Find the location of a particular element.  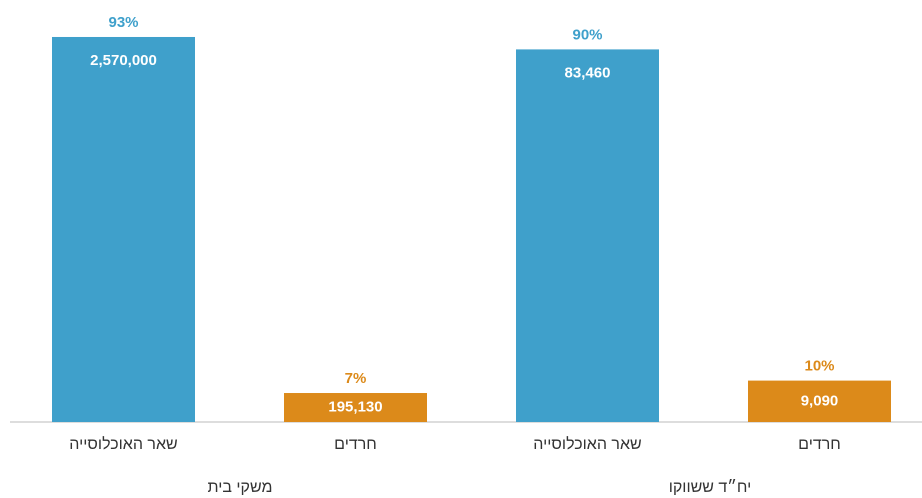

count-label: 2,570,000 is located at coordinates (123, 60).